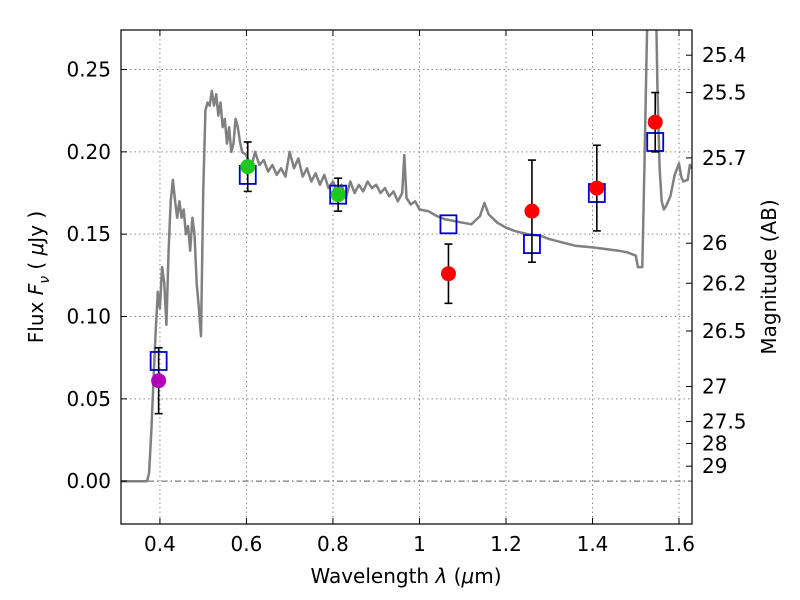 Image resolution: width=800 pixels, height=600 pixels. I want to click on y-tick-label: 0.25, so click(88, 70).